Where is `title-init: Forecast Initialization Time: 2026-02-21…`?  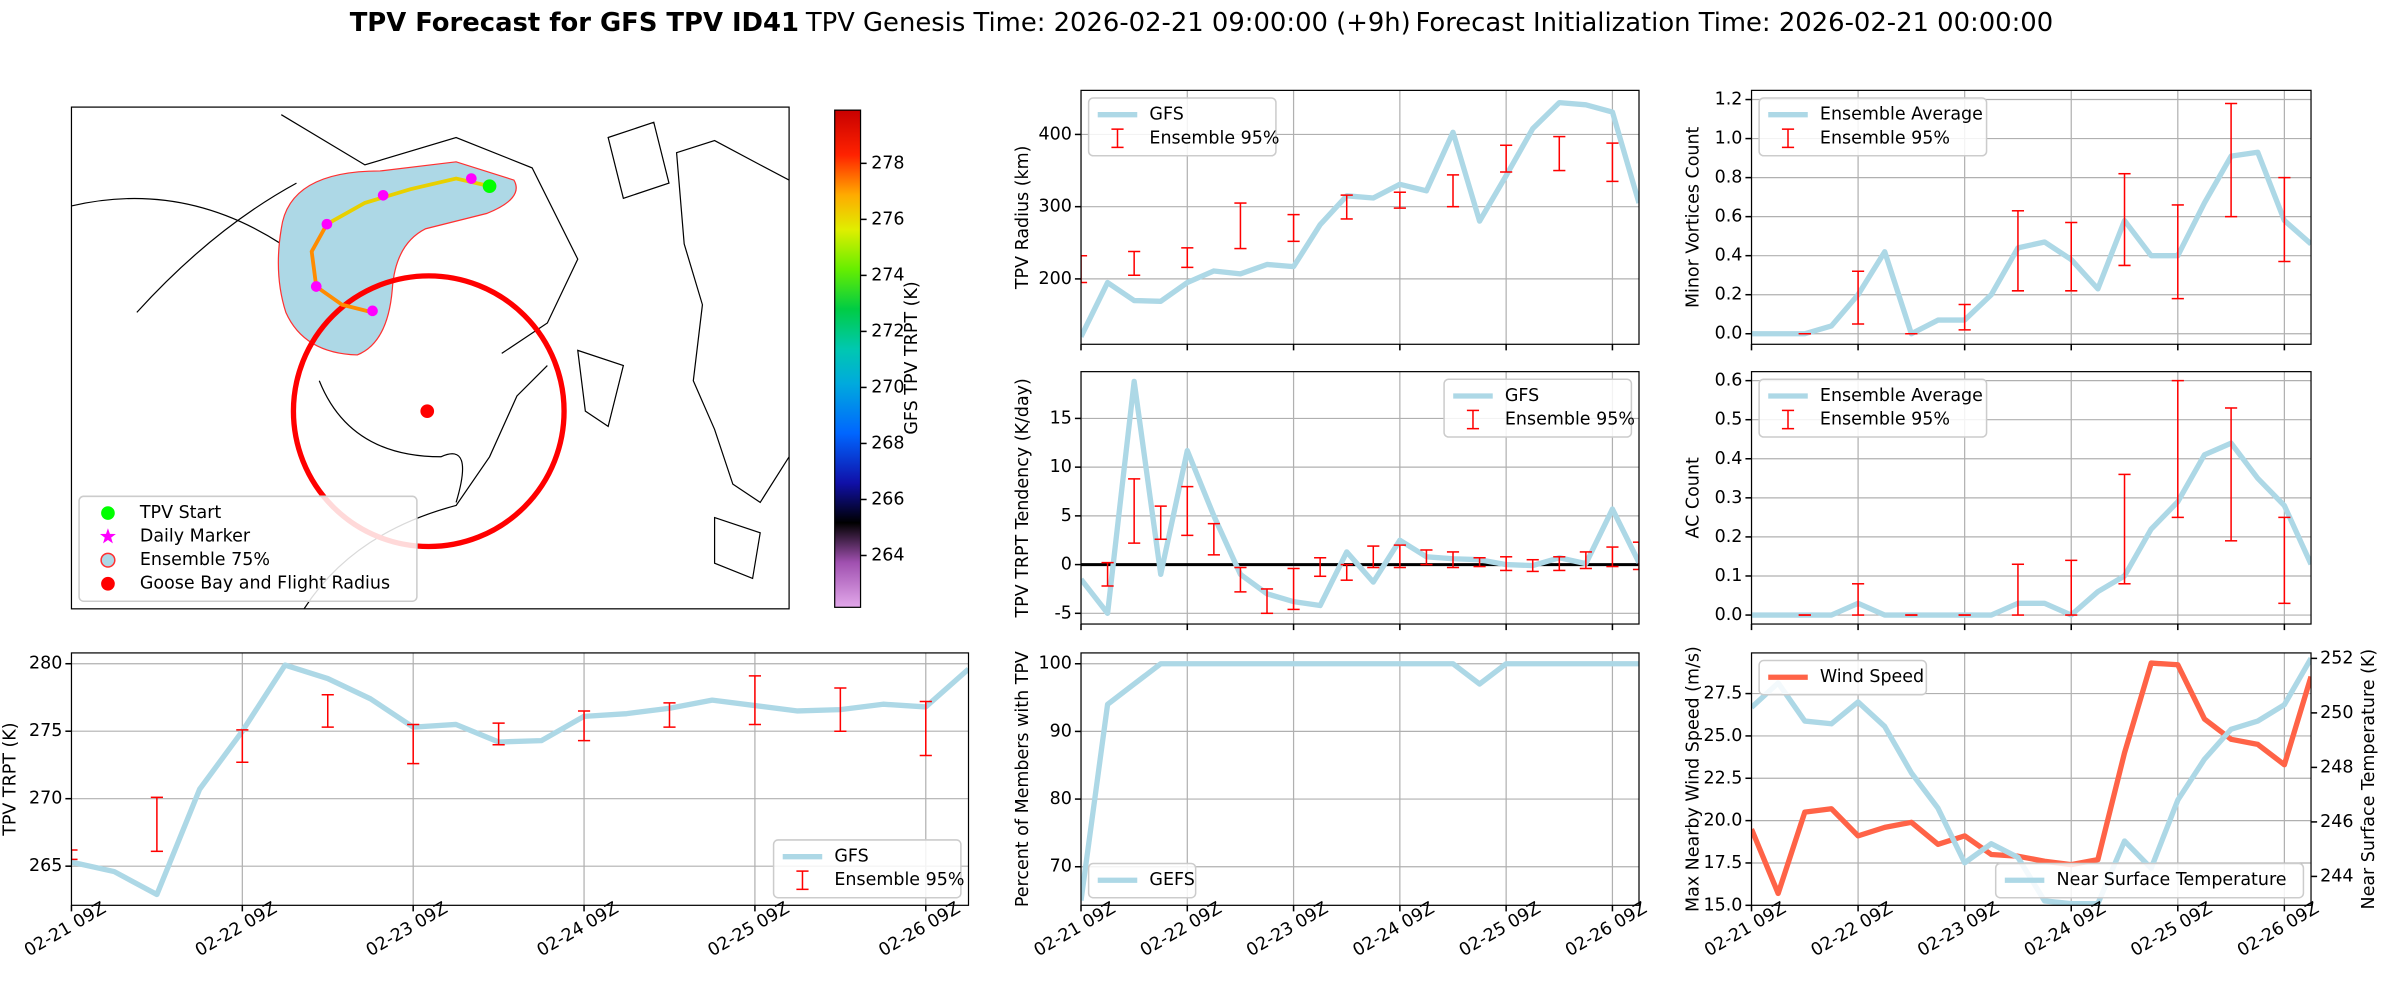
title-init: Forecast Initialization Time: 2026-02-21… is located at coordinates (1735, 23).